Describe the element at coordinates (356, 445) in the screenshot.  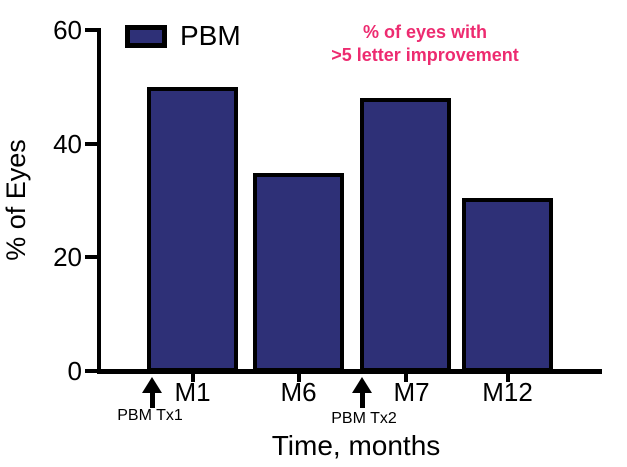
I see `x-axis-title: Time, months` at that location.